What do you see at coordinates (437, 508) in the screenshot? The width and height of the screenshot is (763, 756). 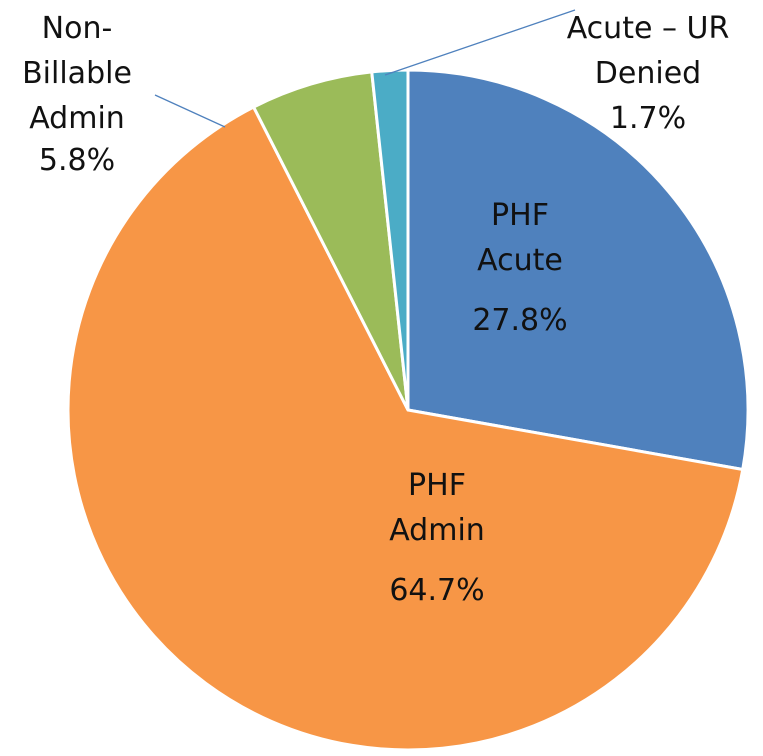 I see `category-label: PHF Admin` at bounding box center [437, 508].